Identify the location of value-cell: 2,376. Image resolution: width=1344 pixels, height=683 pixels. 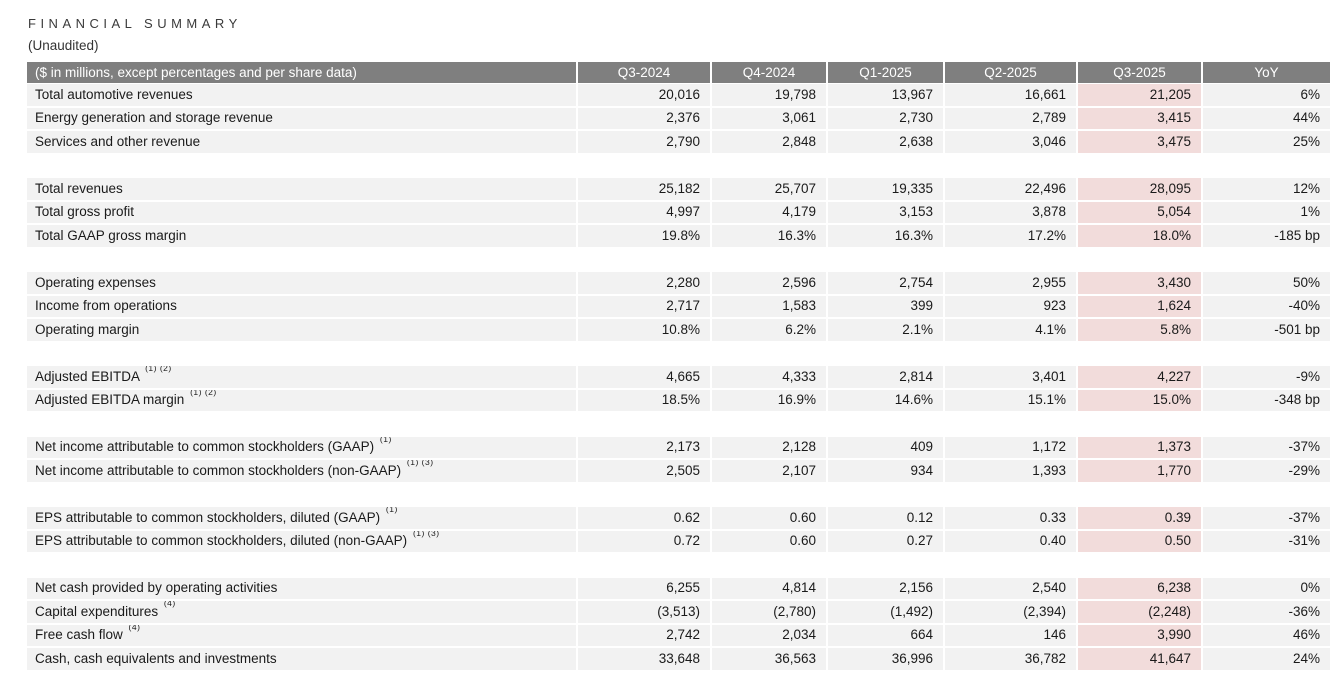
(645, 119).